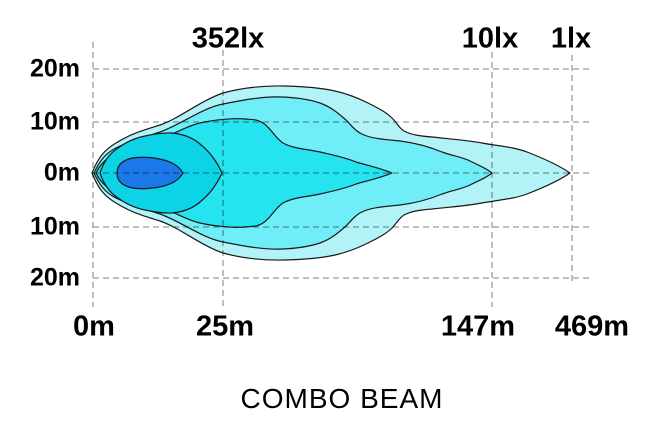 This screenshot has width=669, height=447. Describe the element at coordinates (54, 226) in the screenshot. I see `ytick-10m-bot: 10m` at that location.